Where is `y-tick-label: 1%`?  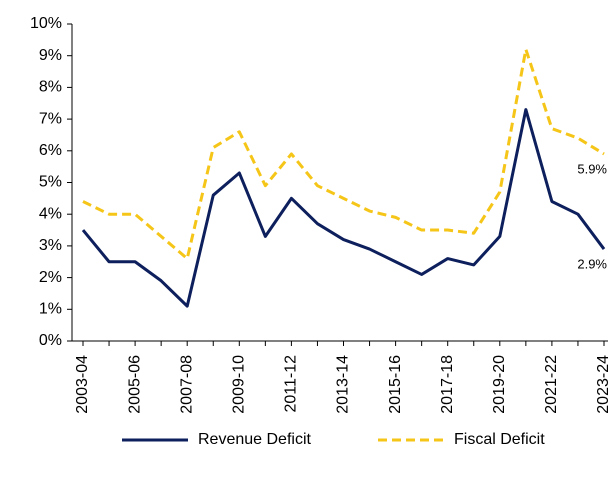
y-tick-label: 1% is located at coordinates (50, 309).